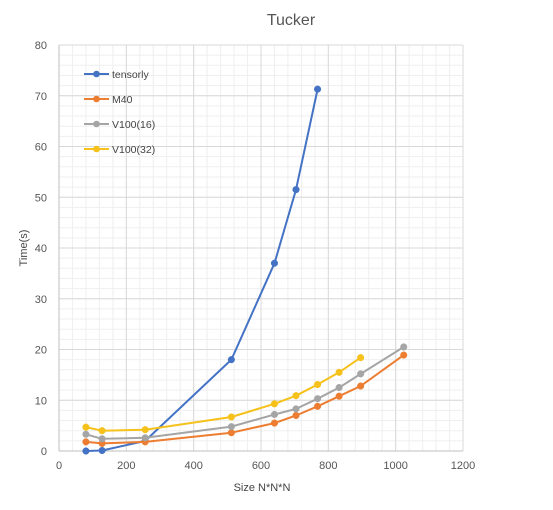 Image resolution: width=553 pixels, height=510 pixels. Describe the element at coordinates (223, 394) in the screenshot. I see `series-v100-32-` at that location.